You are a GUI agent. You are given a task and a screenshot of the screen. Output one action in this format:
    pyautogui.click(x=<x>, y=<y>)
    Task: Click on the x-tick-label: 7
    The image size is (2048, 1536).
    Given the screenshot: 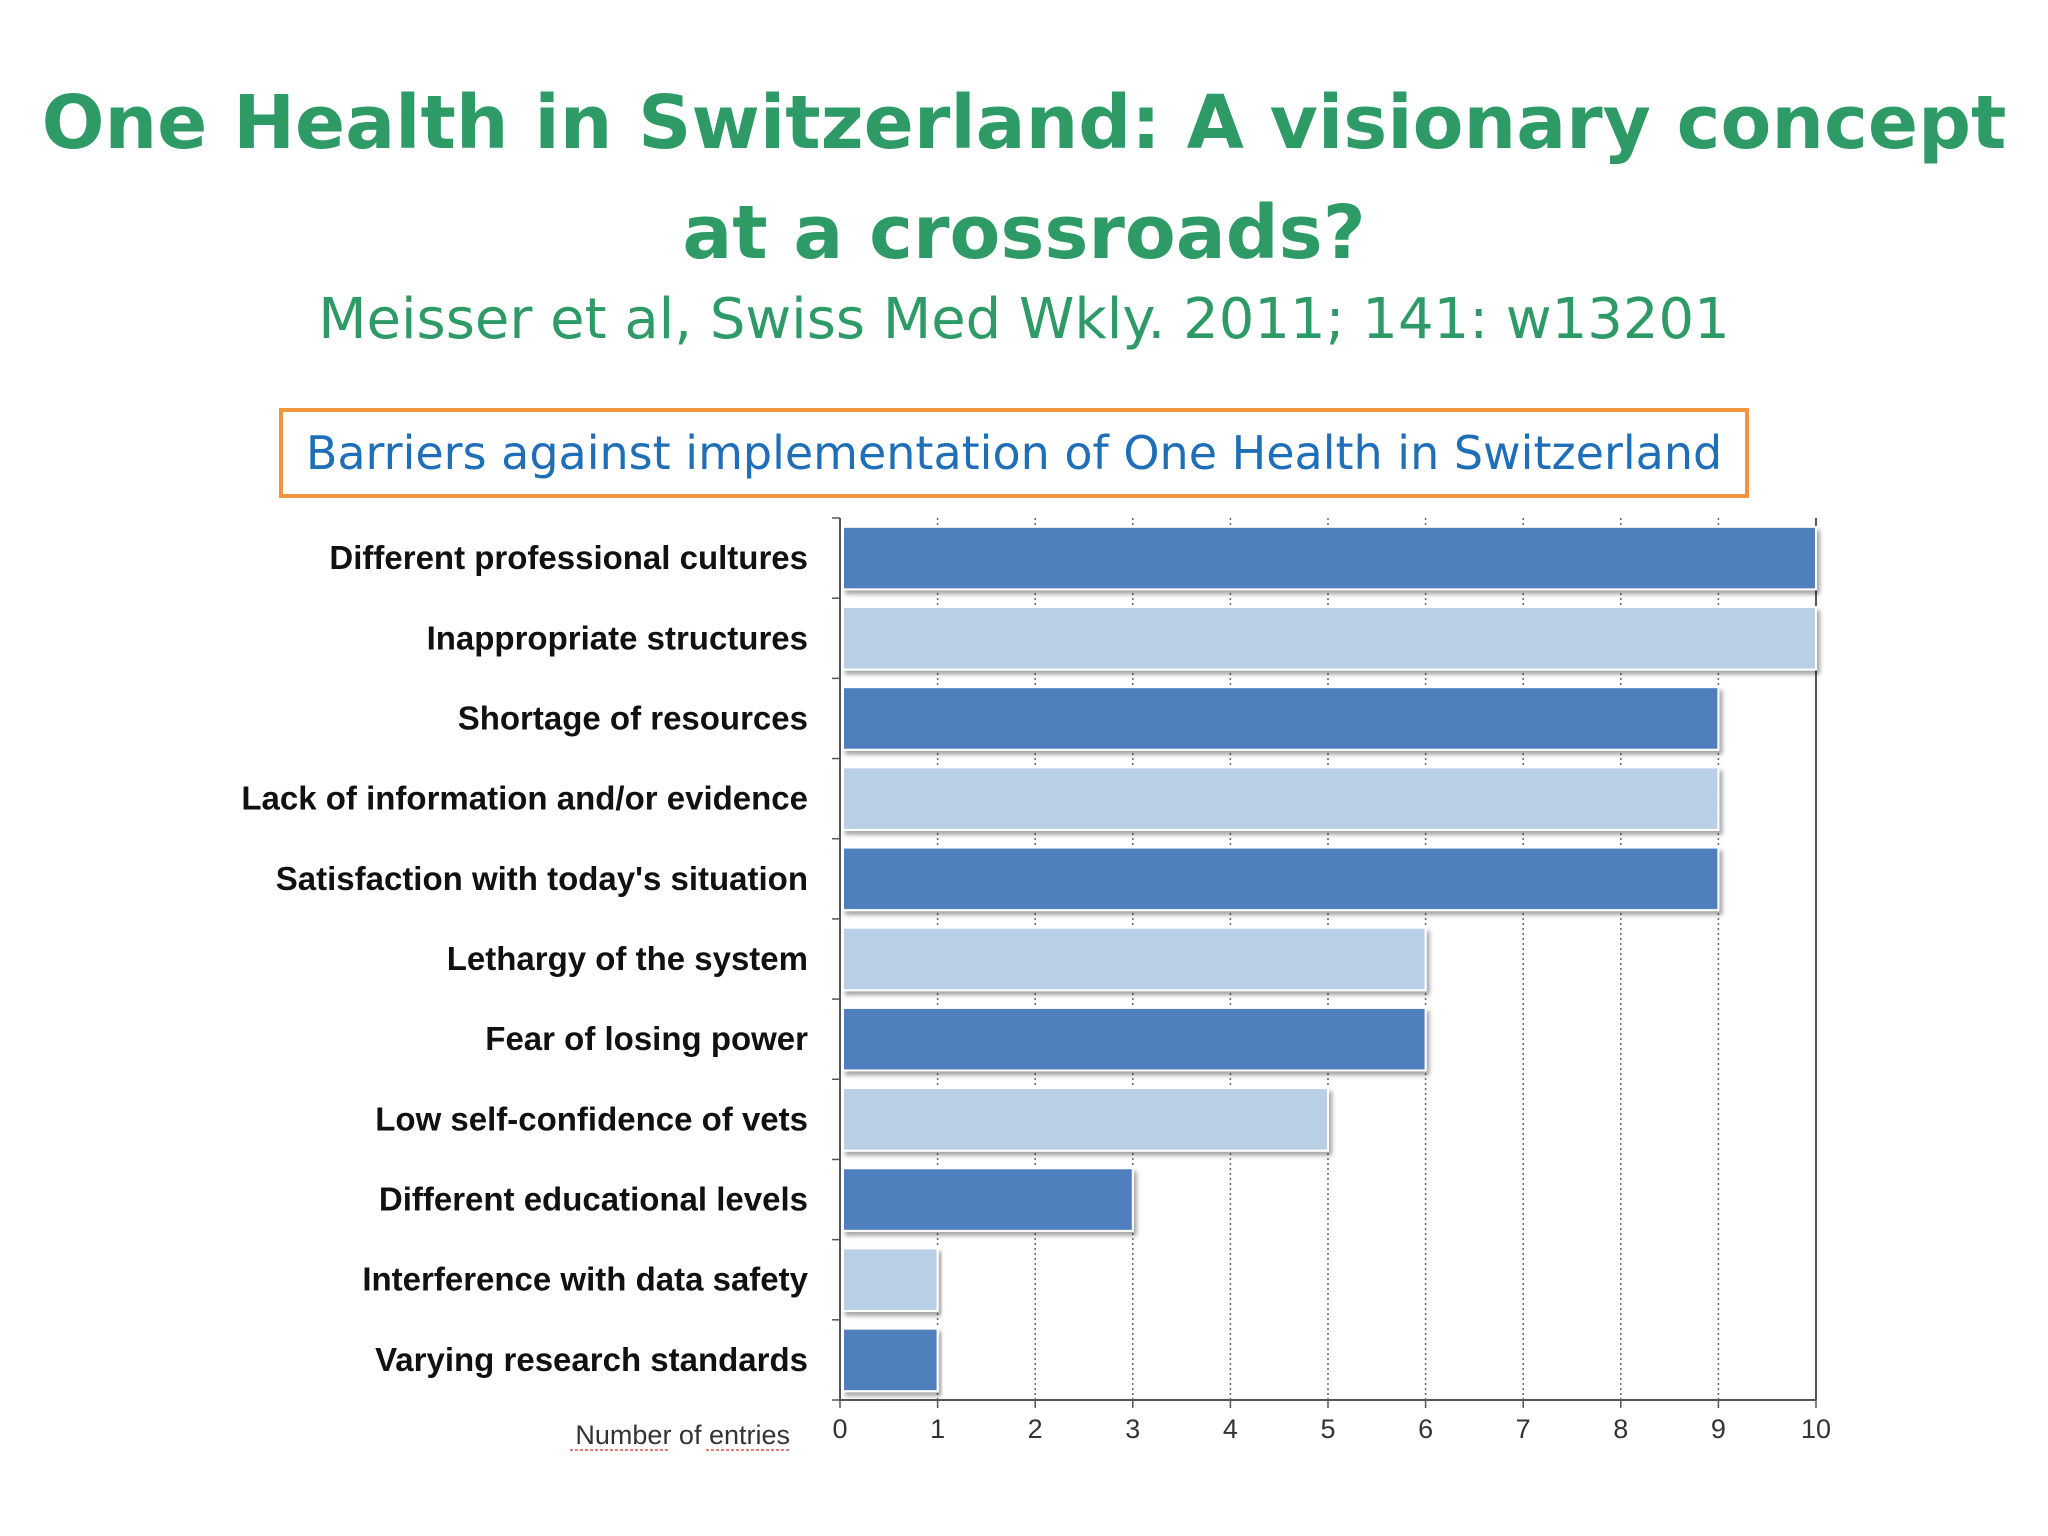 What is the action you would take?
    pyautogui.click(x=1523, y=1429)
    